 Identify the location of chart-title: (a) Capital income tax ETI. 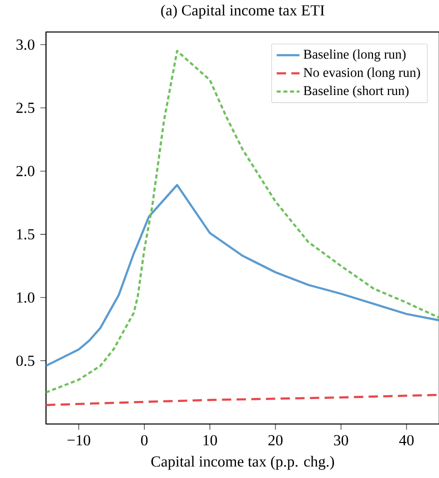
(242, 11).